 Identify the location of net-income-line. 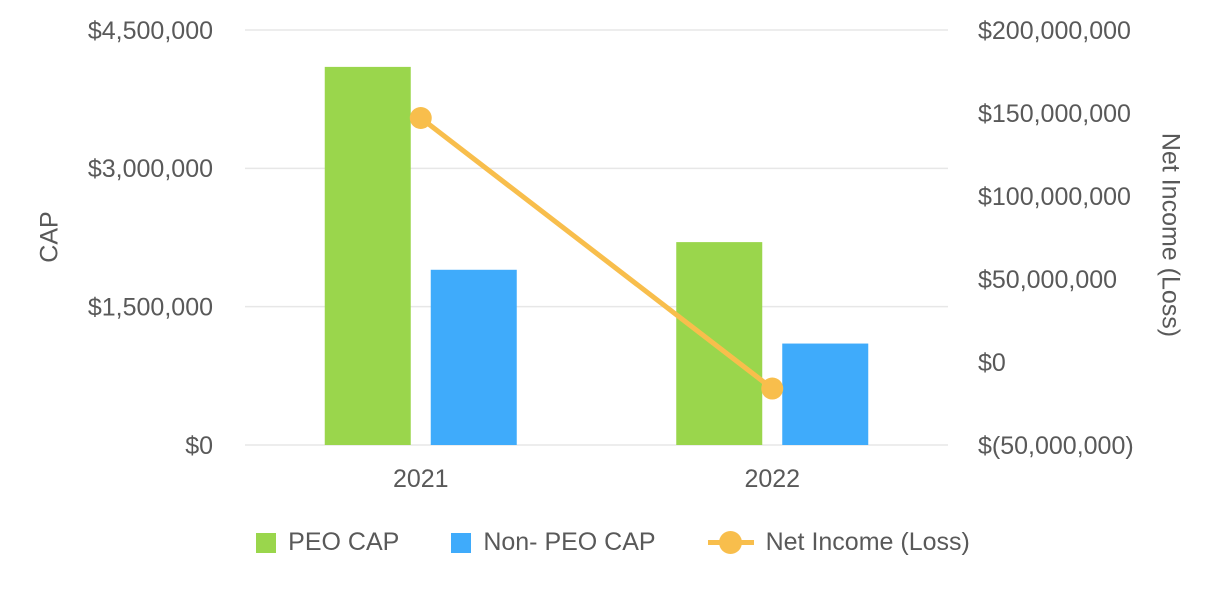
(596, 253).